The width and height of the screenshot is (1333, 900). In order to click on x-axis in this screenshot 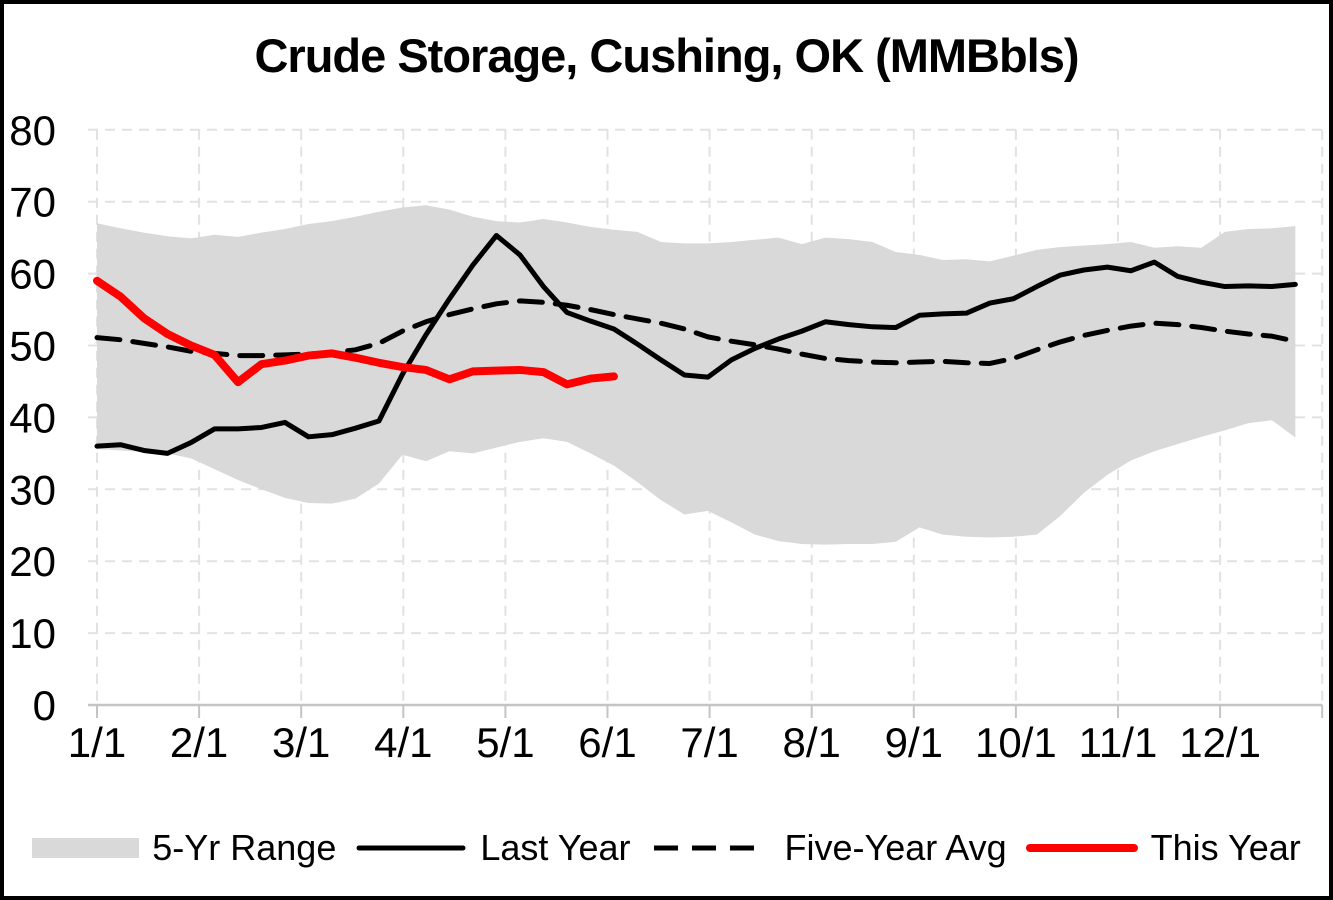, I will do `click(706, 710)`.